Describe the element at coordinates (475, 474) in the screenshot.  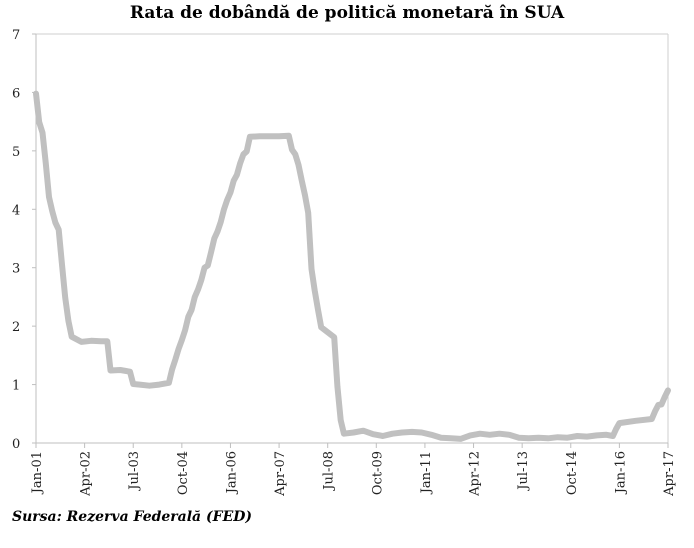
I see `x-tick-label: Apr-12` at that location.